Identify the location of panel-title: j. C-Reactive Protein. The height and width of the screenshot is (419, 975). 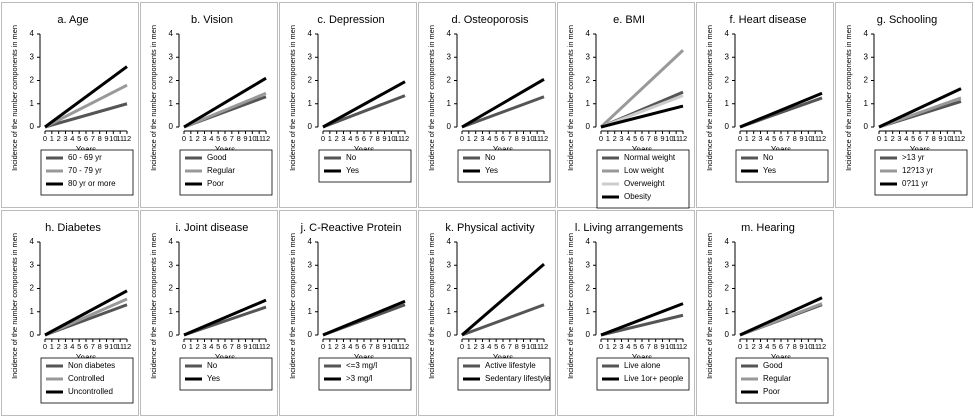
(351, 228).